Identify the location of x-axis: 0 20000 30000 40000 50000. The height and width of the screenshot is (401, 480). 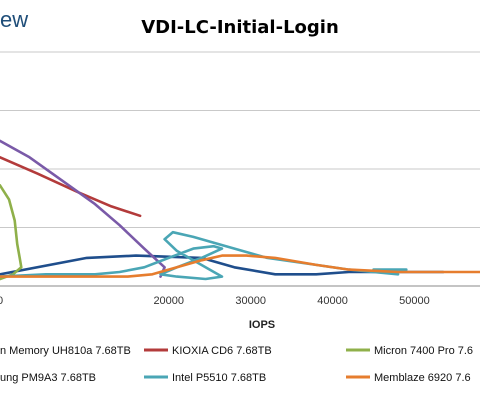
(240, 296).